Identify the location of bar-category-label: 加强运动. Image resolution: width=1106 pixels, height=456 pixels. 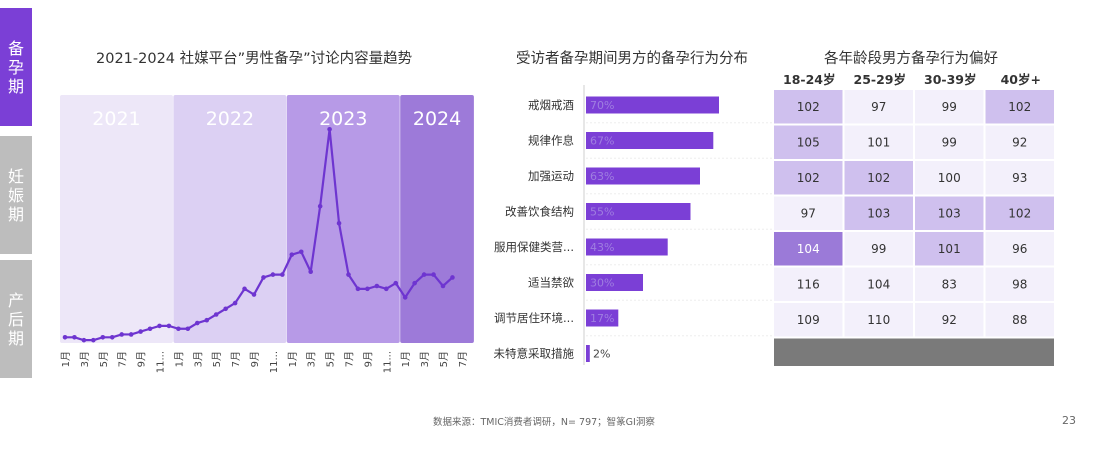
(551, 176).